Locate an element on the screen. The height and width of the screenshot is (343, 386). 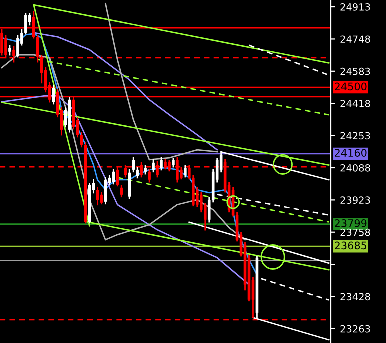
y-tick-label: 24913 is located at coordinates (355, 7).